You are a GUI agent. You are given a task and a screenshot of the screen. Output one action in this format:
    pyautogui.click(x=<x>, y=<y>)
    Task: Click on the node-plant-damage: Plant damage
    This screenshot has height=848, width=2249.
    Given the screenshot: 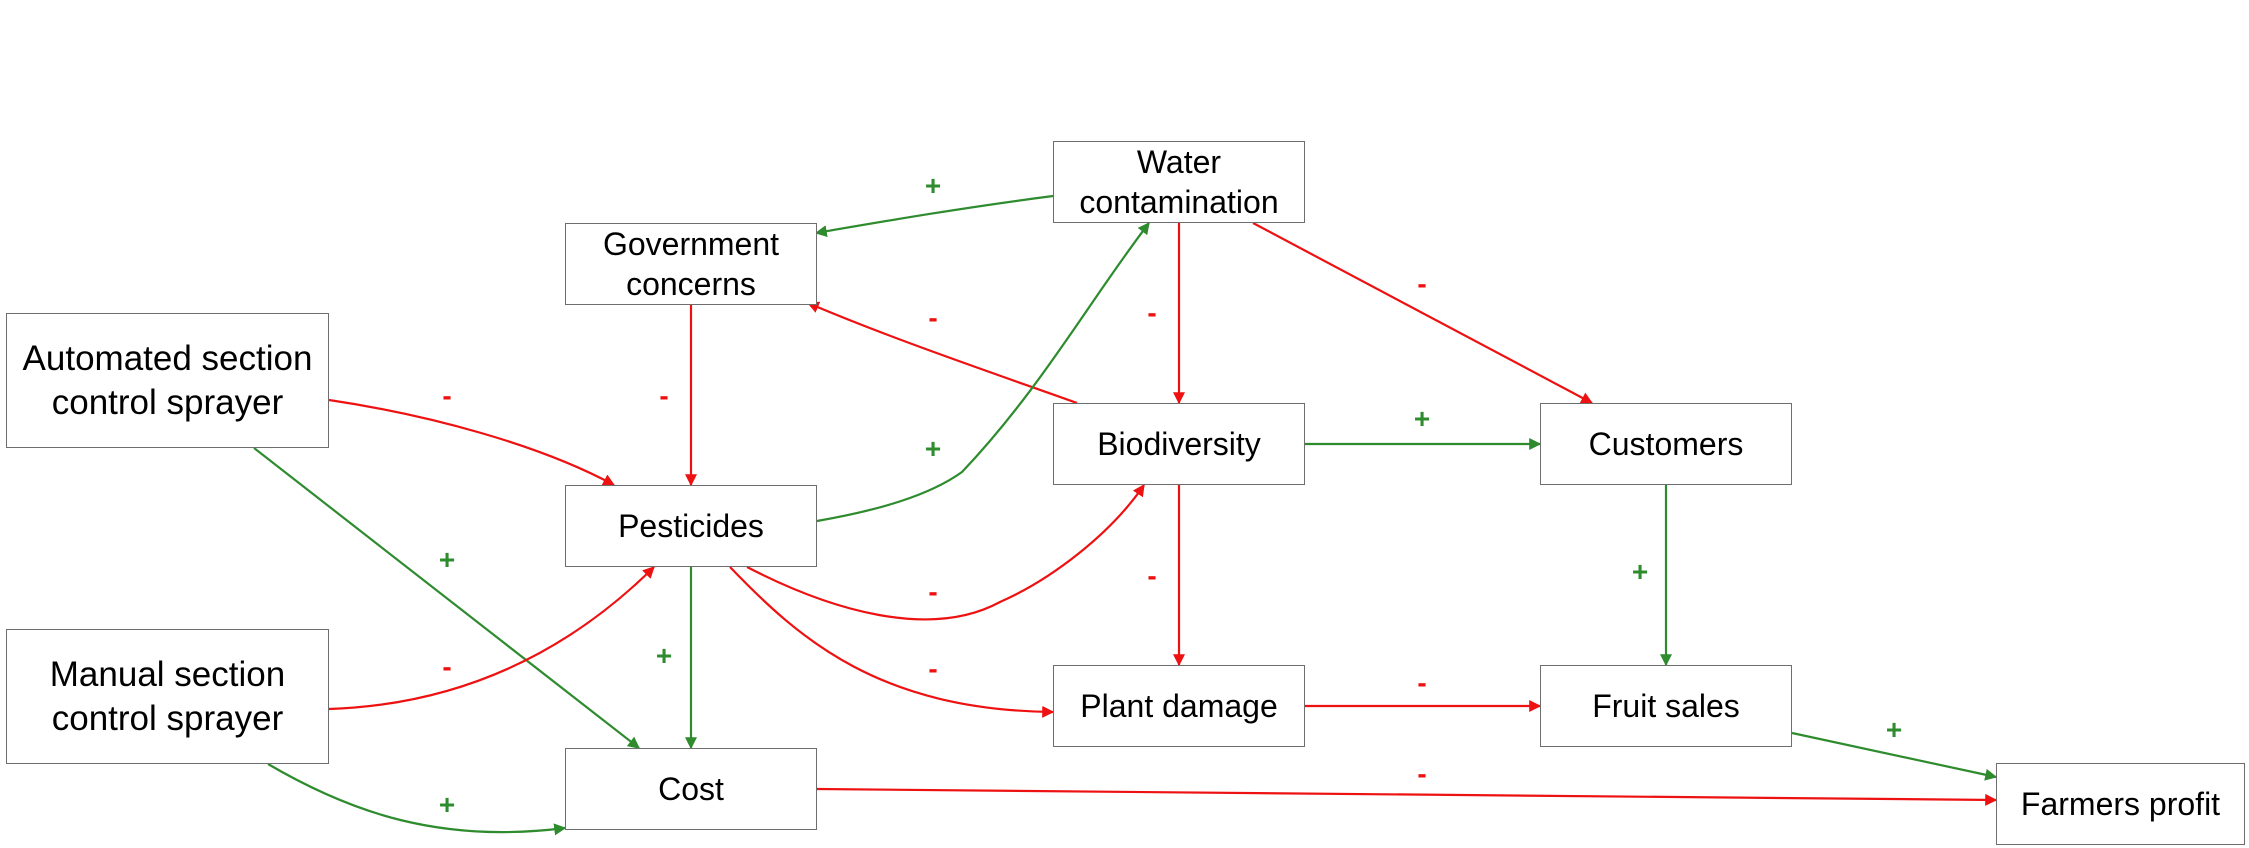 What is the action you would take?
    pyautogui.click(x=1179, y=706)
    